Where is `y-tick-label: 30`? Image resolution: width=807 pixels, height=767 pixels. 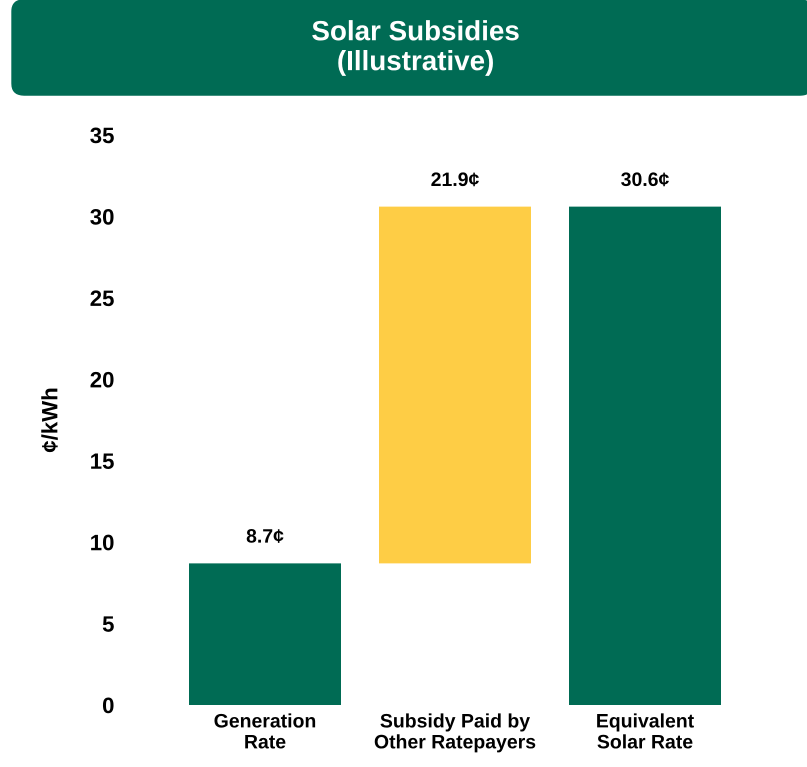 y-tick-label: 30 is located at coordinates (102, 216).